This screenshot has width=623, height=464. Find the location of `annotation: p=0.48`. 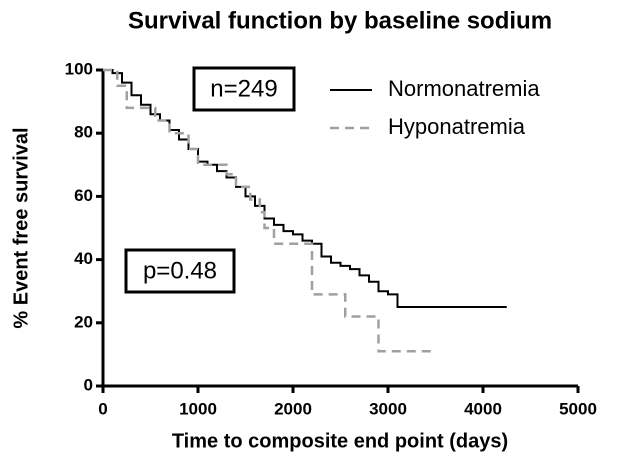

annotation: p=0.48 is located at coordinates (180, 270).